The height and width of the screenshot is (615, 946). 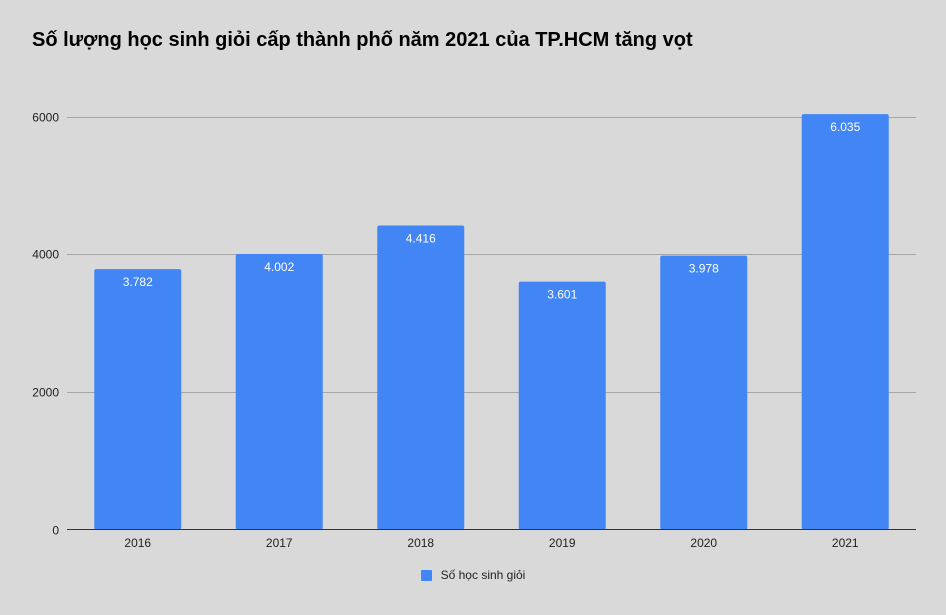 I want to click on data-label-2016: 3.782, so click(x=138, y=282).